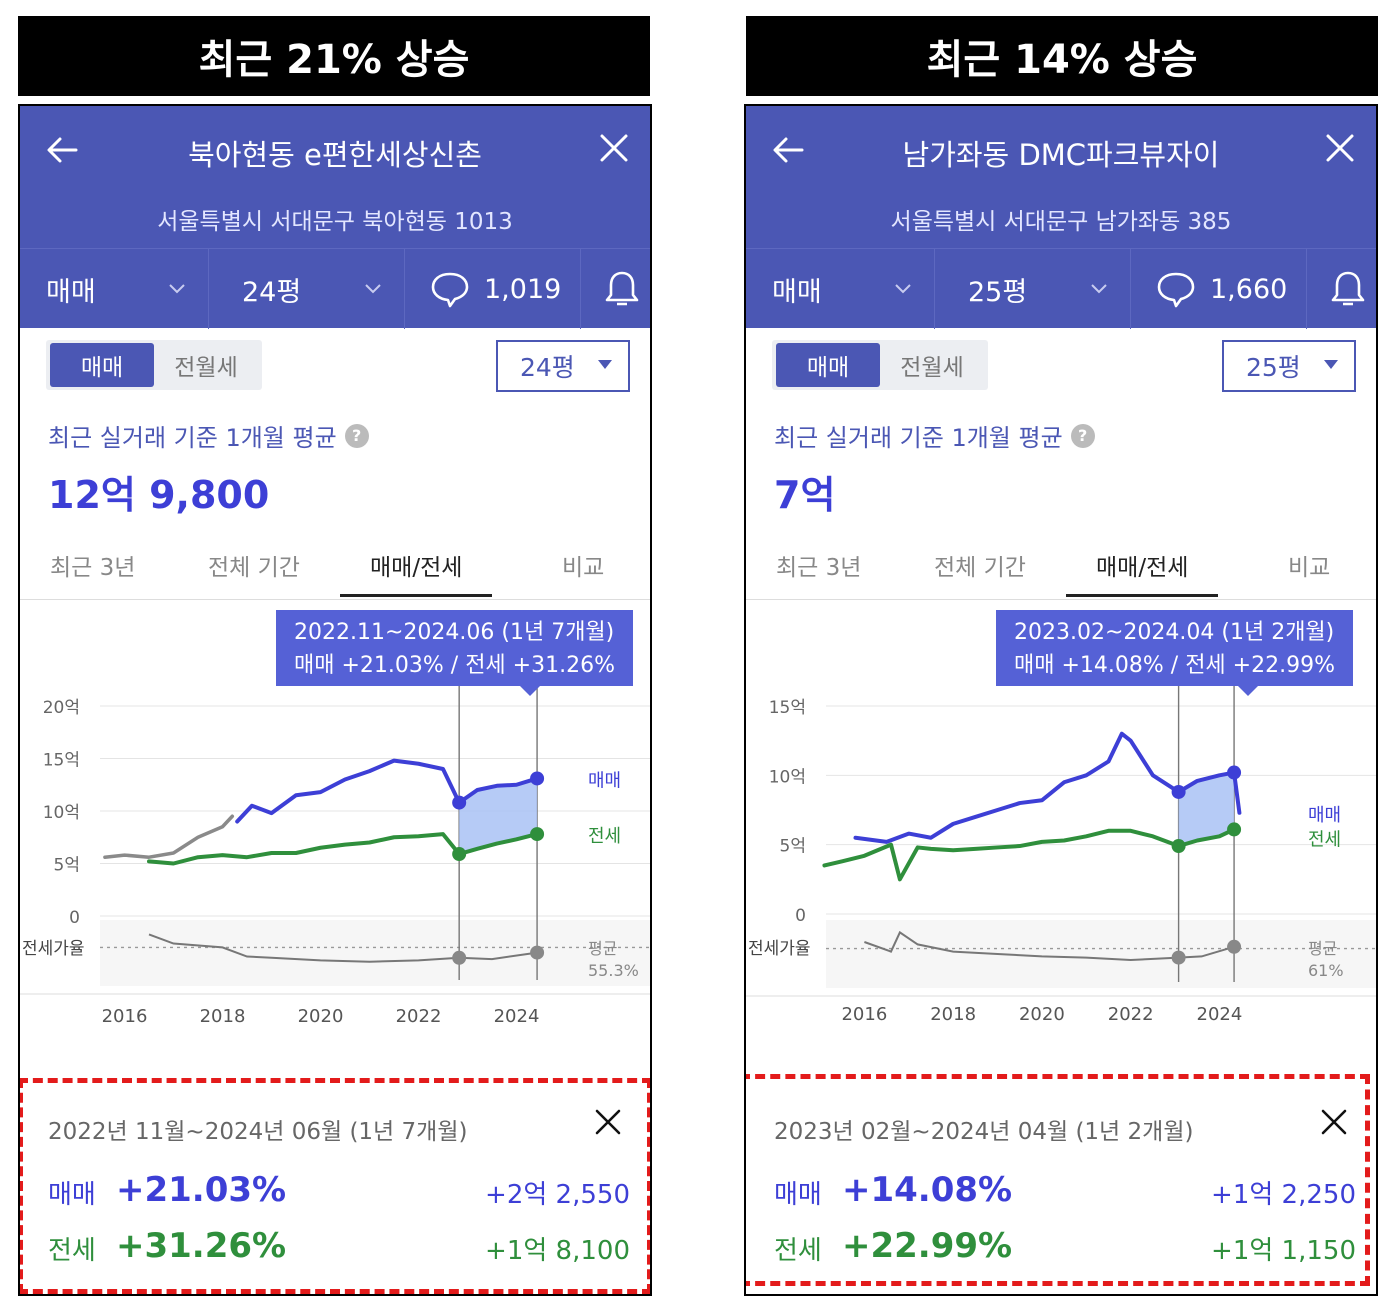  Describe the element at coordinates (1047, 787) in the screenshot. I see `sale-line` at that location.